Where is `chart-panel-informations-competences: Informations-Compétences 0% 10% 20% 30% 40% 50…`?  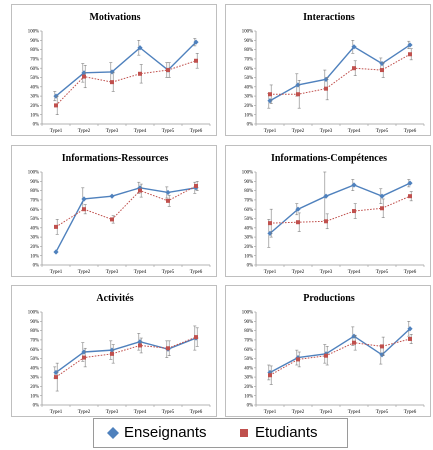 chart-panel-informations-competences: Informations-Compétences 0% 10% 20% 30% 40% 50… is located at coordinates (328, 211).